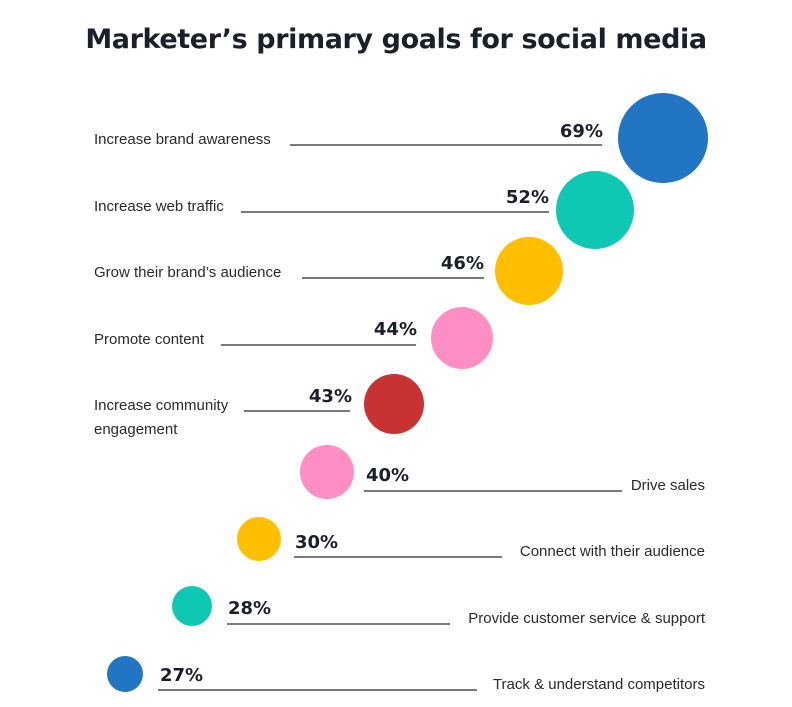 Image resolution: width=792 pixels, height=707 pixels. Describe the element at coordinates (439, 606) in the screenshot. I see `goal-item: 28% Provide customer service & support` at that location.